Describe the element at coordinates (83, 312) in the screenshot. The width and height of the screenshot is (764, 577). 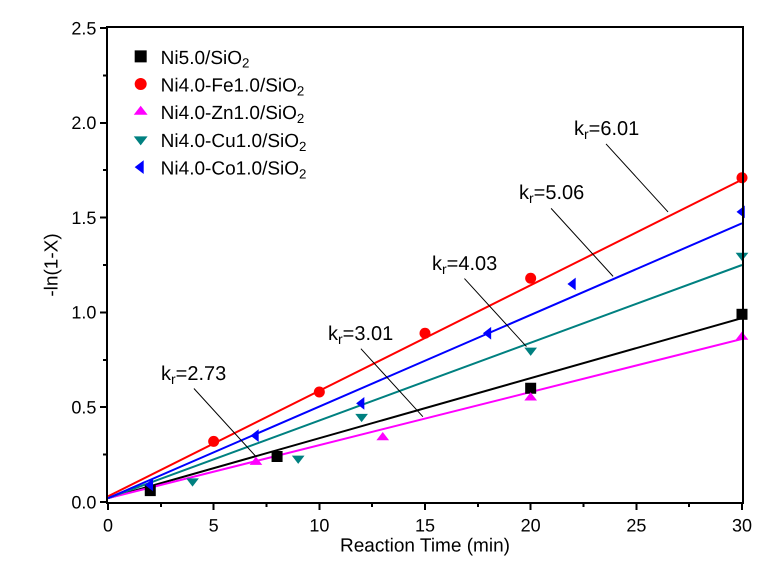
I see `y-tick-label: 1.0` at that location.